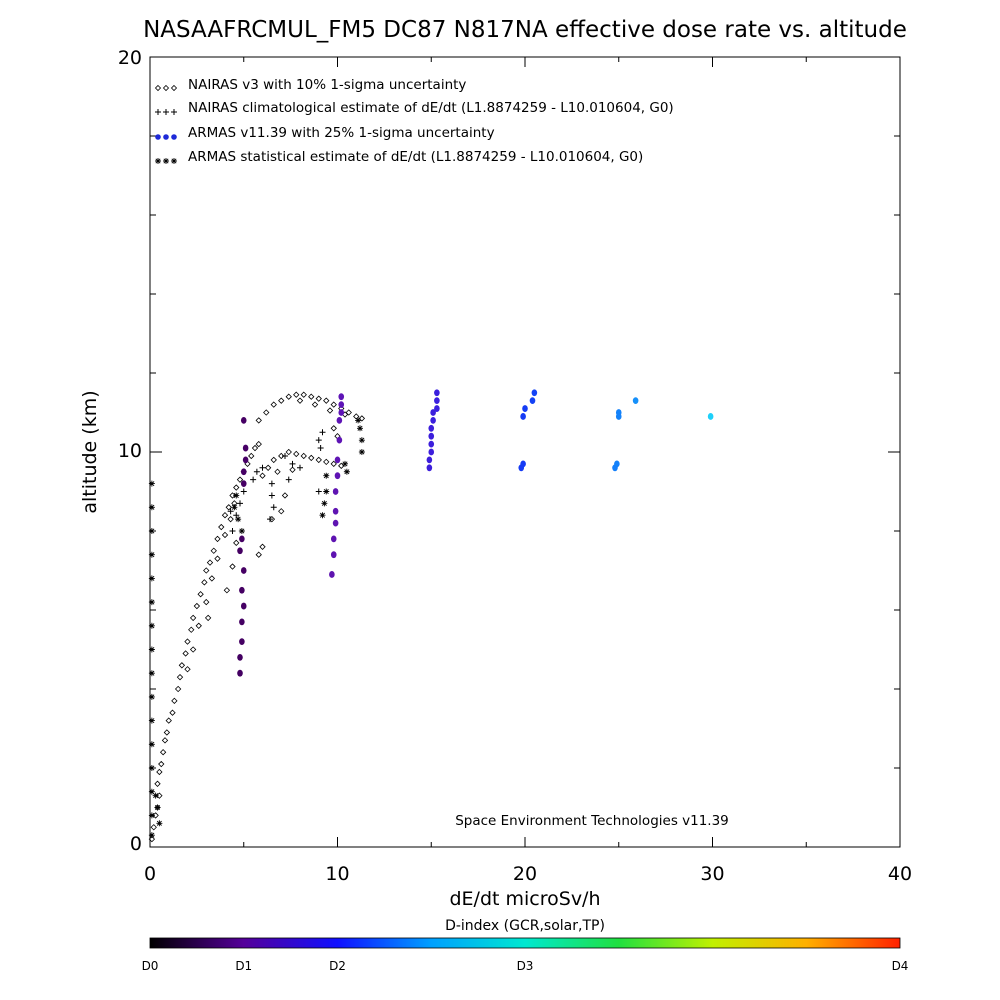 Image resolution: width=1000 pixels, height=1000 pixels. I want to click on y-tick-label-20: 20, so click(130, 58).